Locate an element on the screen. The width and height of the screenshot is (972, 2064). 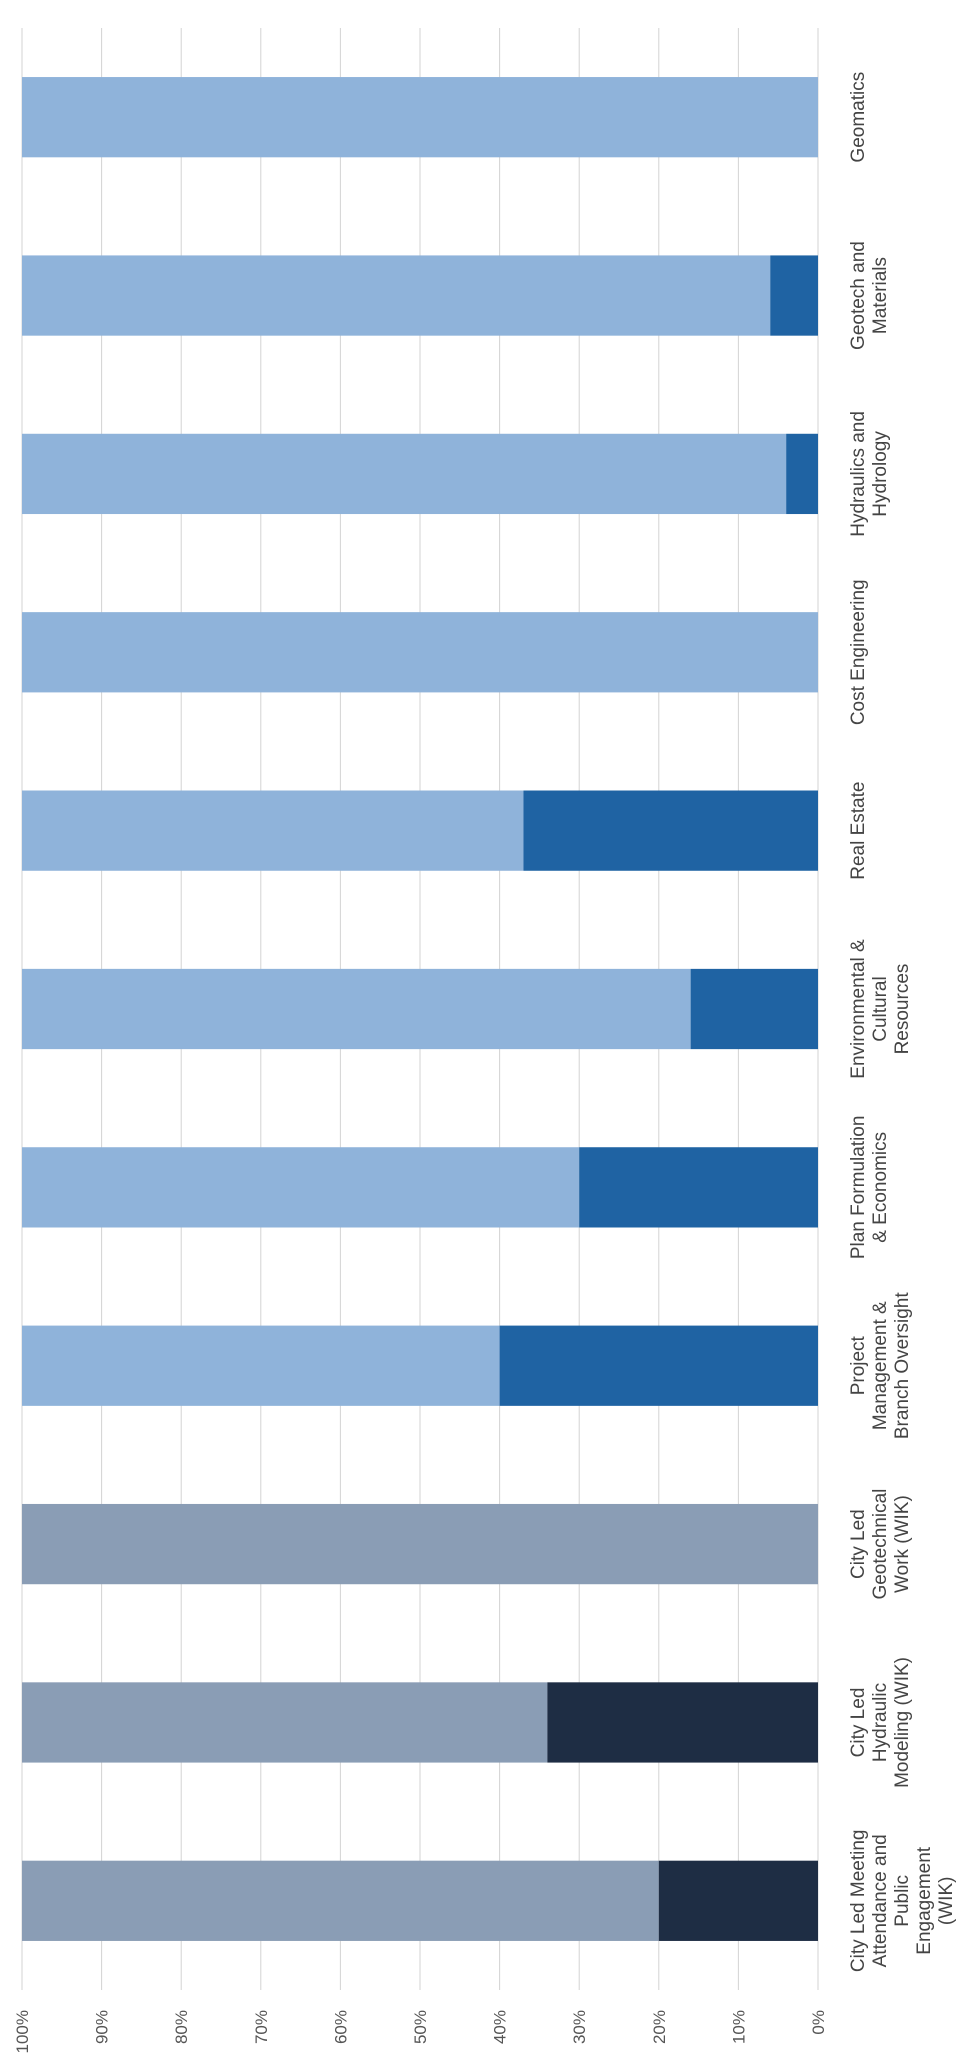
category-label-line: Geotechnical is located at coordinates (880, 1544).